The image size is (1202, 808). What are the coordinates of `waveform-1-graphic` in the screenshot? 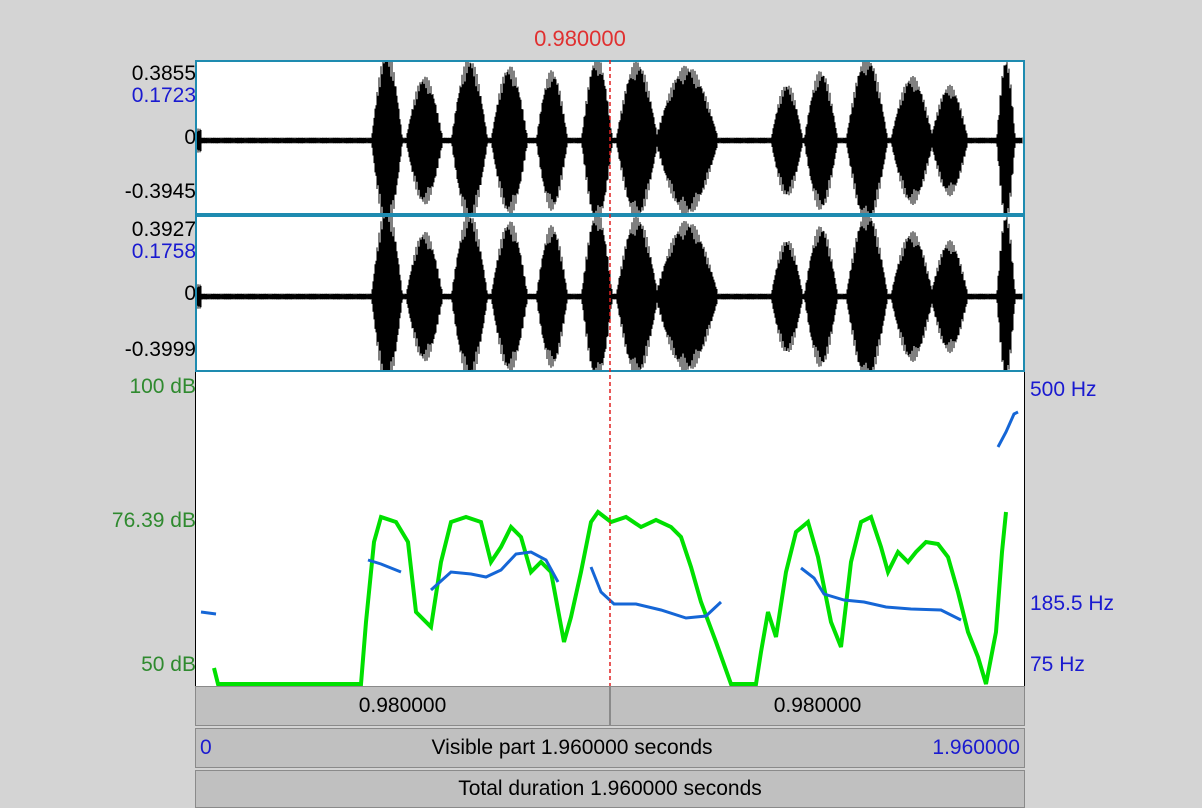 It's located at (610, 137).